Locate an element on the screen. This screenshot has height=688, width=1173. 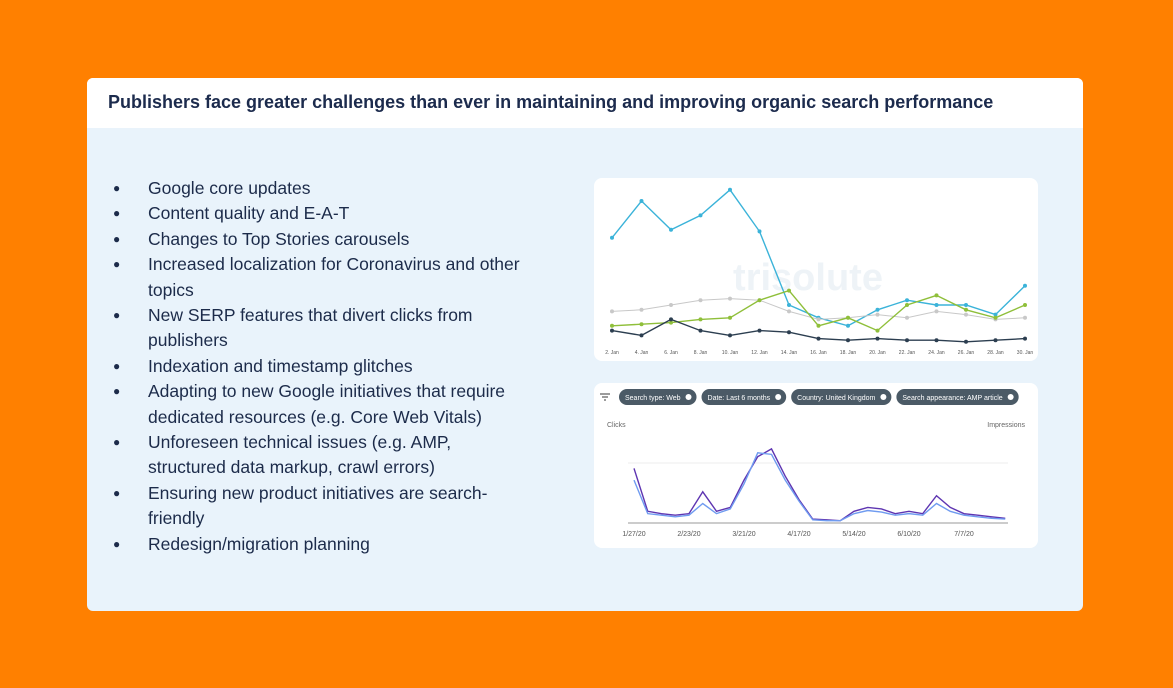
filter-chip: Search appearance: AMP article is located at coordinates (957, 397).